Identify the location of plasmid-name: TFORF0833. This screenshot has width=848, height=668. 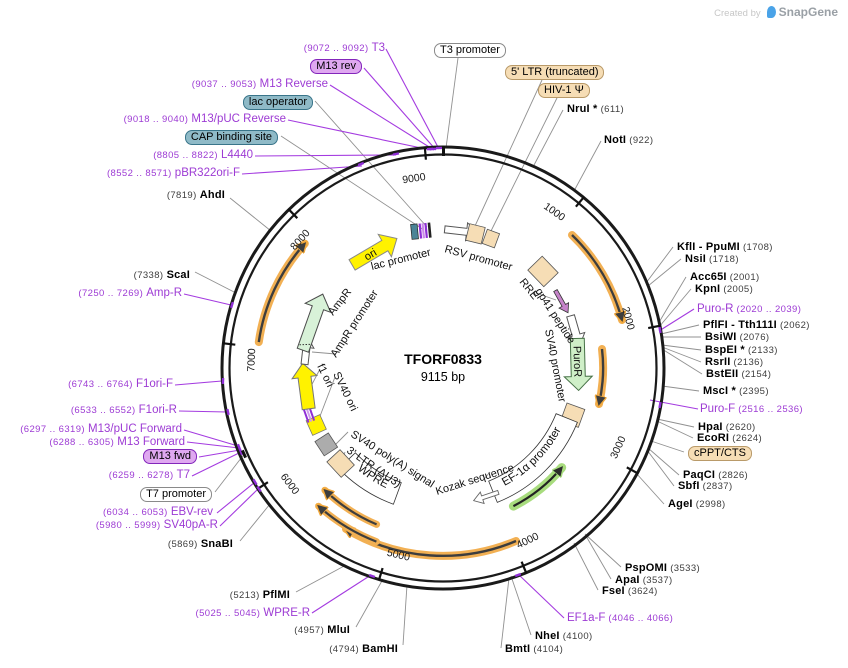
(443, 359).